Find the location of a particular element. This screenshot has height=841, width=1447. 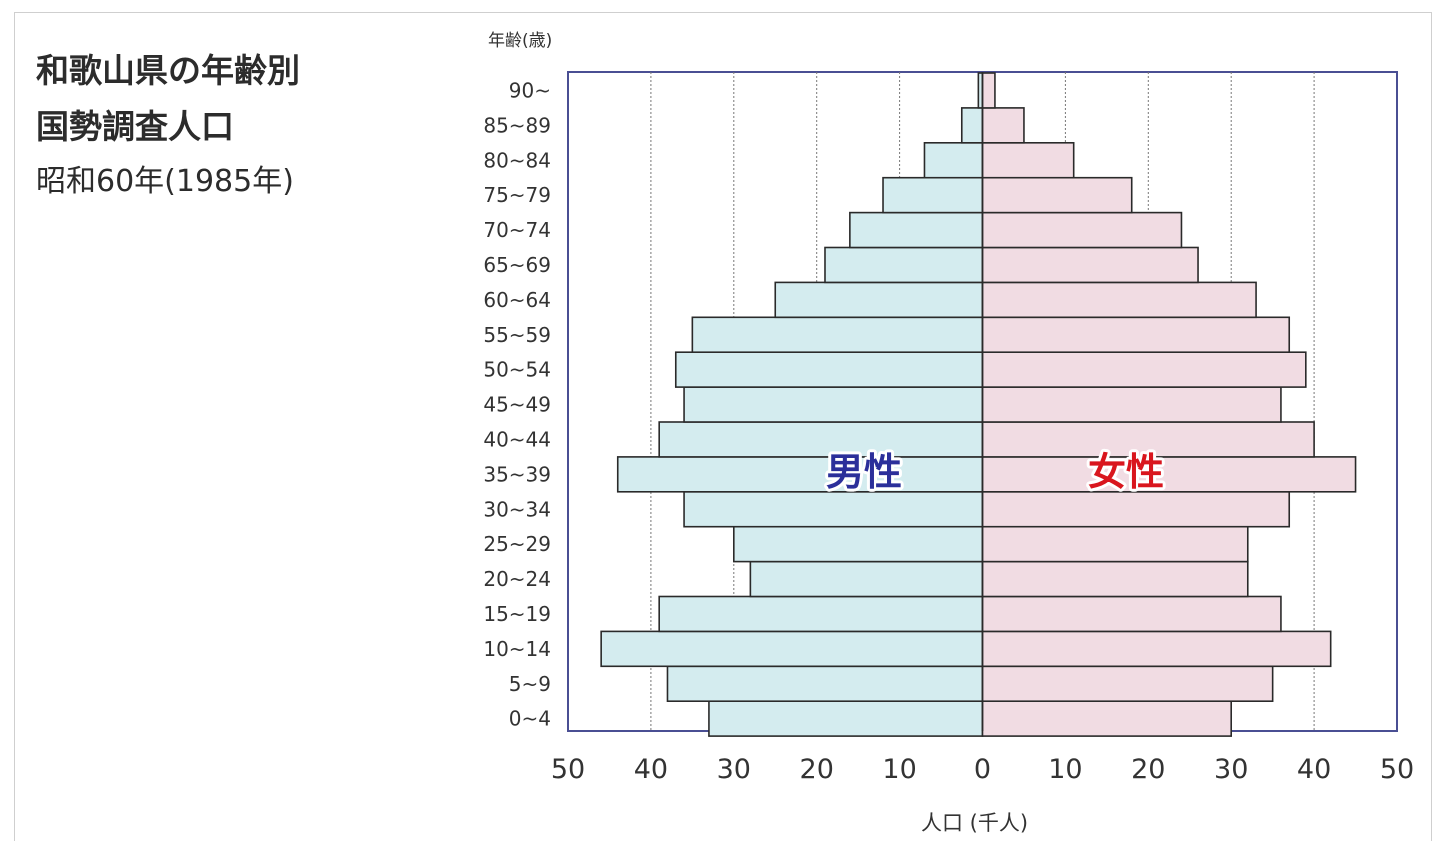

female-bar-0~4 is located at coordinates (1106, 718).